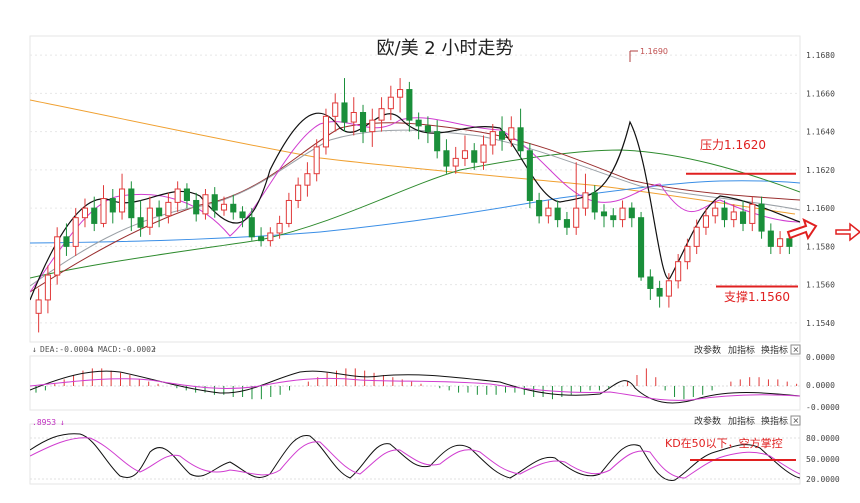 The height and width of the screenshot is (503, 860). What do you see at coordinates (823, 479) in the screenshot?
I see `kd-y-tick: 20.0000` at bounding box center [823, 479].